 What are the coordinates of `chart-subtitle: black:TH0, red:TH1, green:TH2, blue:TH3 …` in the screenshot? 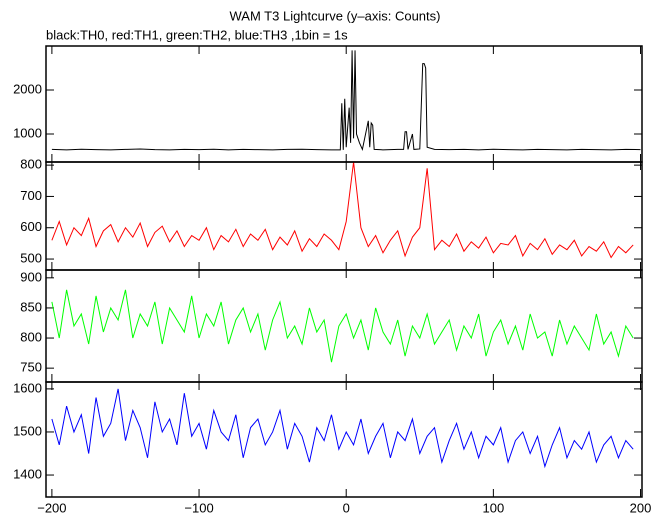 It's located at (197, 34).